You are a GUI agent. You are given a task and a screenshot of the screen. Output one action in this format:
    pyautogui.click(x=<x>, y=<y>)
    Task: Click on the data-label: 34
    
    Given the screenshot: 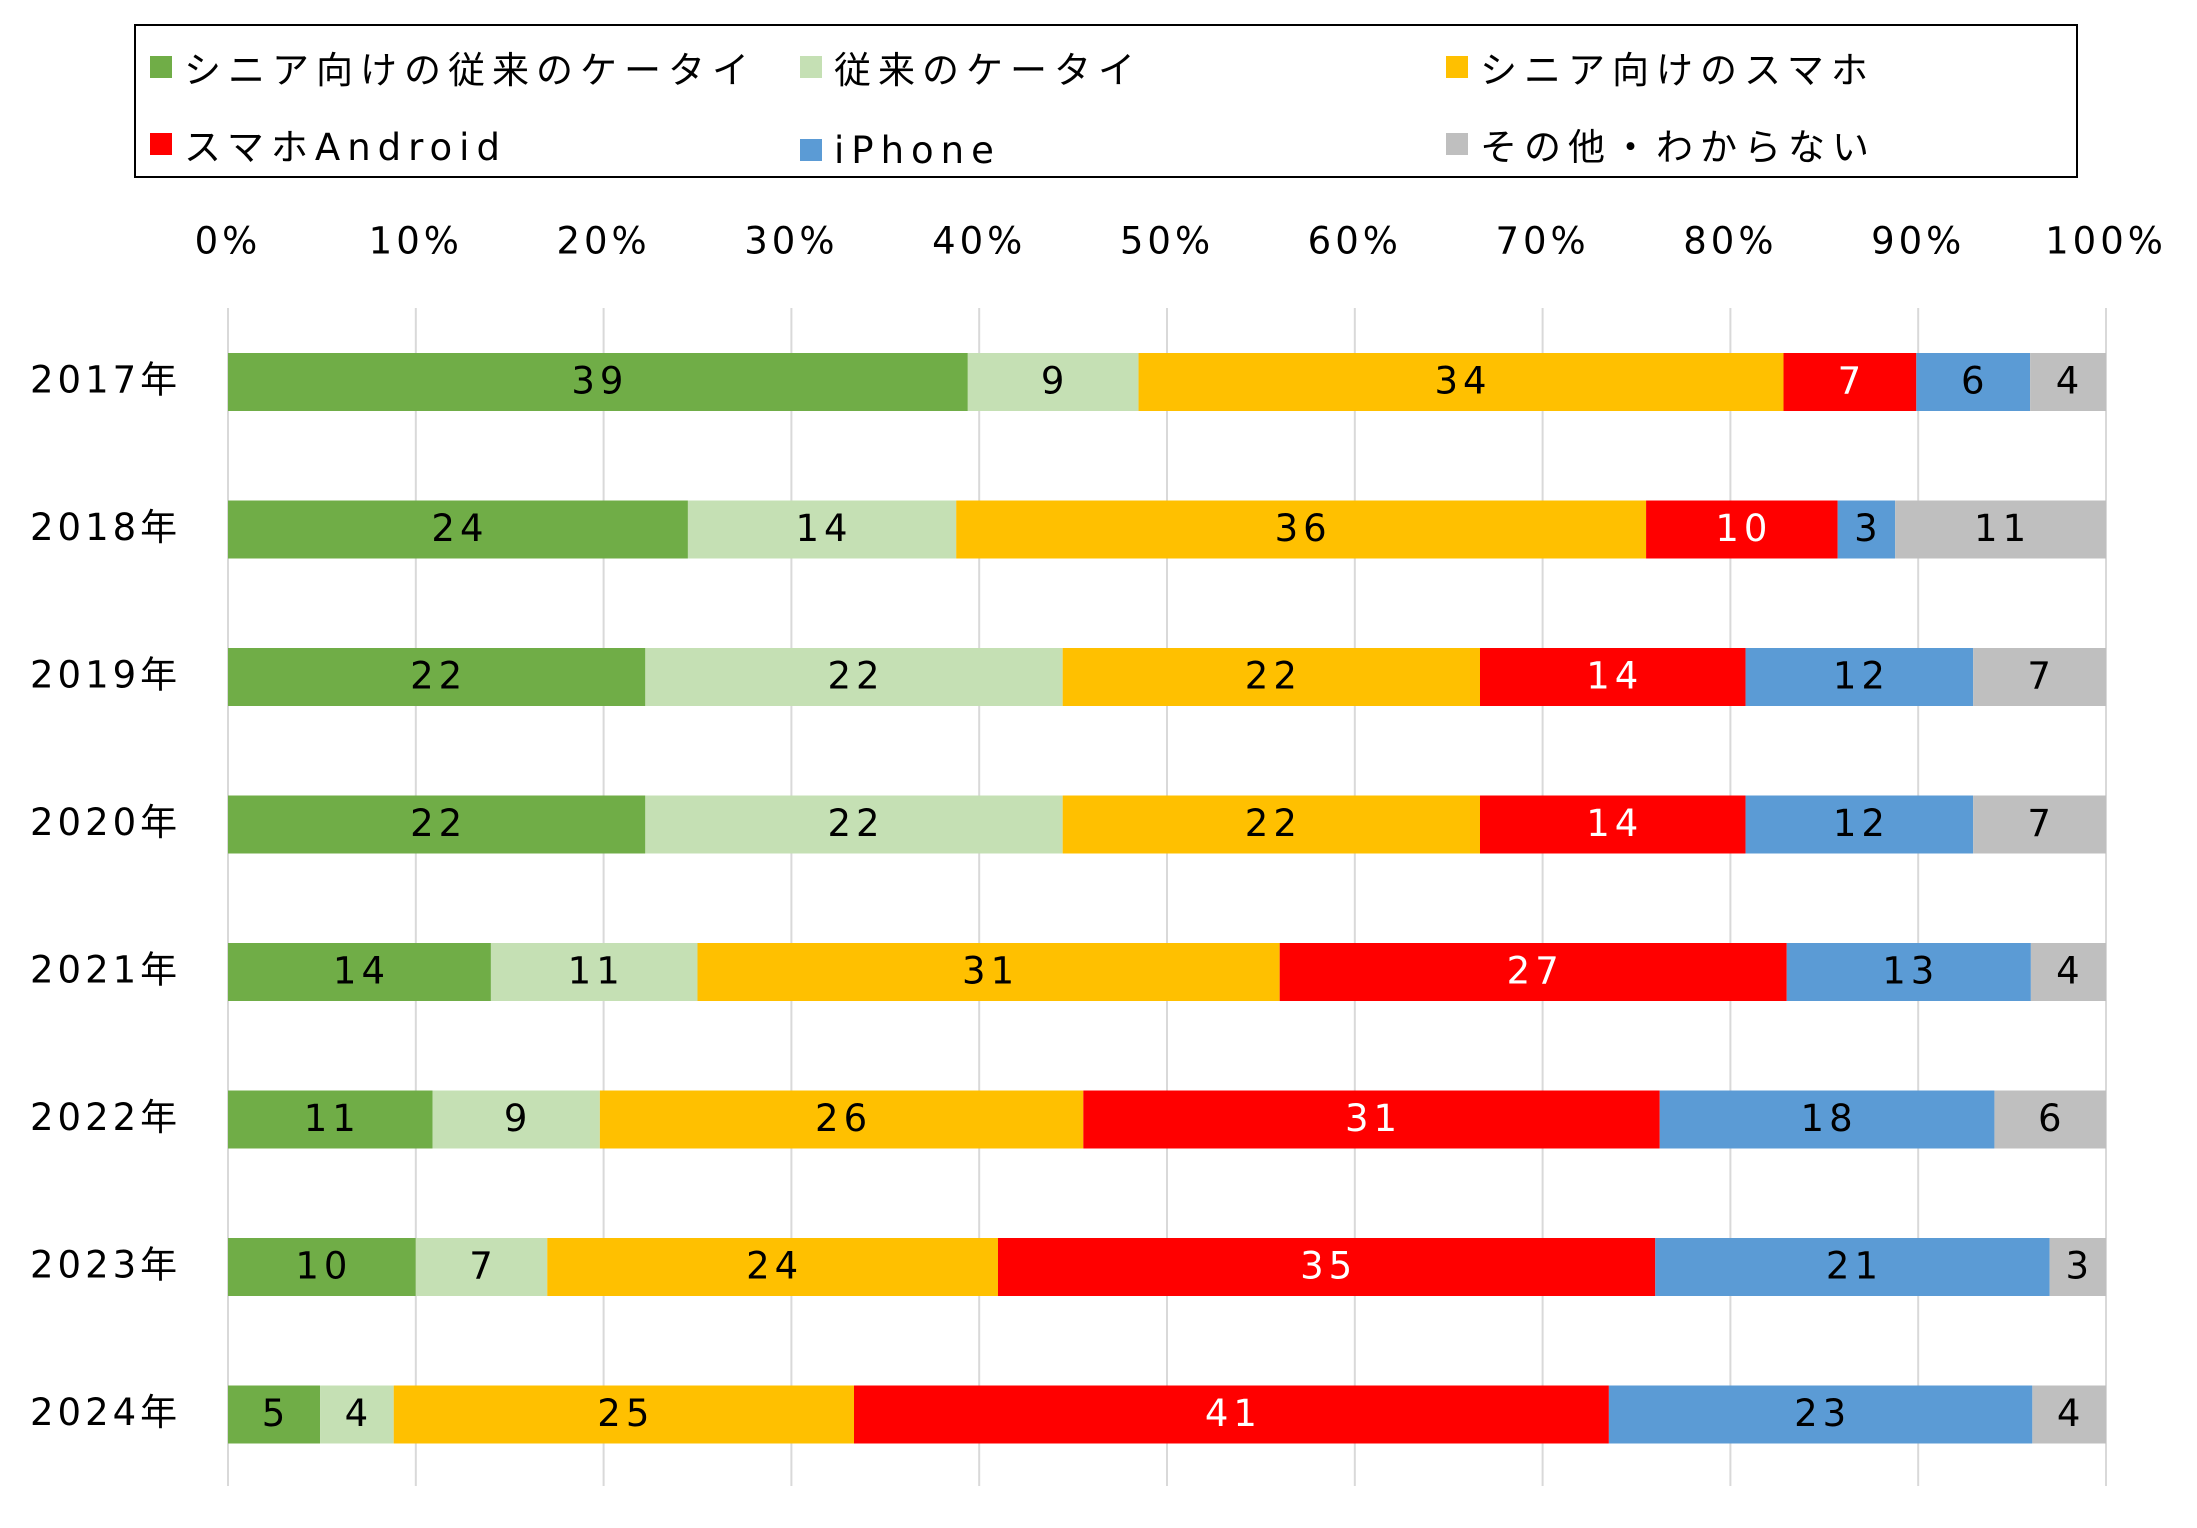 What is the action you would take?
    pyautogui.click(x=1462, y=381)
    